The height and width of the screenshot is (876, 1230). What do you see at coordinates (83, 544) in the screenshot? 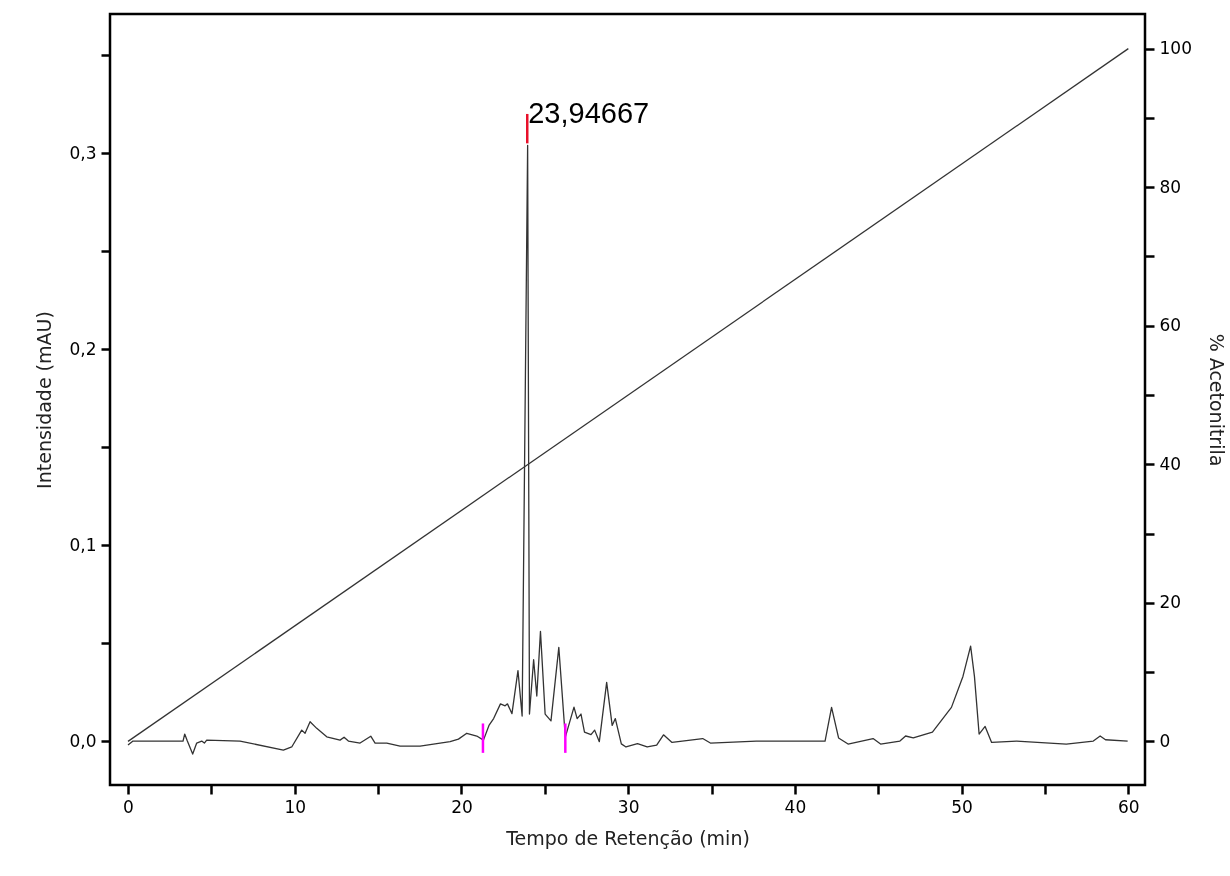
I see `y-tick-label: 0,1` at bounding box center [83, 544].